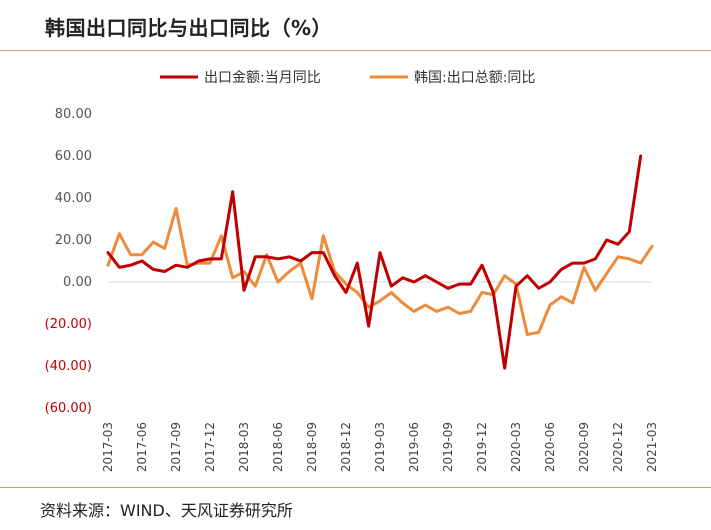 The image size is (711, 530). I want to click on y-tick-label: (40.00), so click(68, 366).